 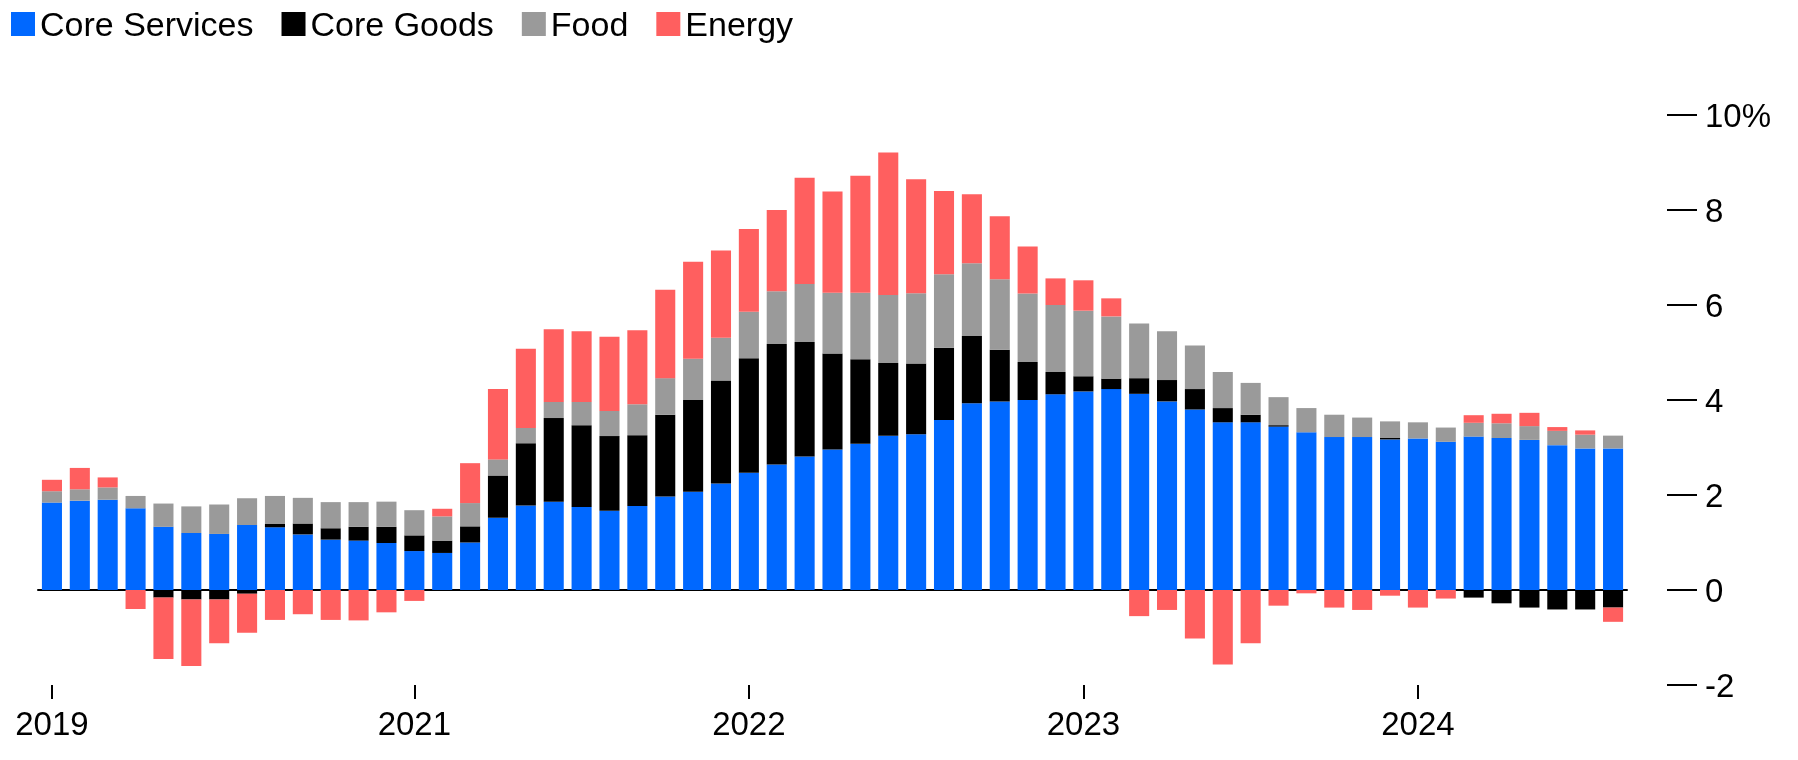 I want to click on legend-label: Core Services, so click(x=147, y=24).